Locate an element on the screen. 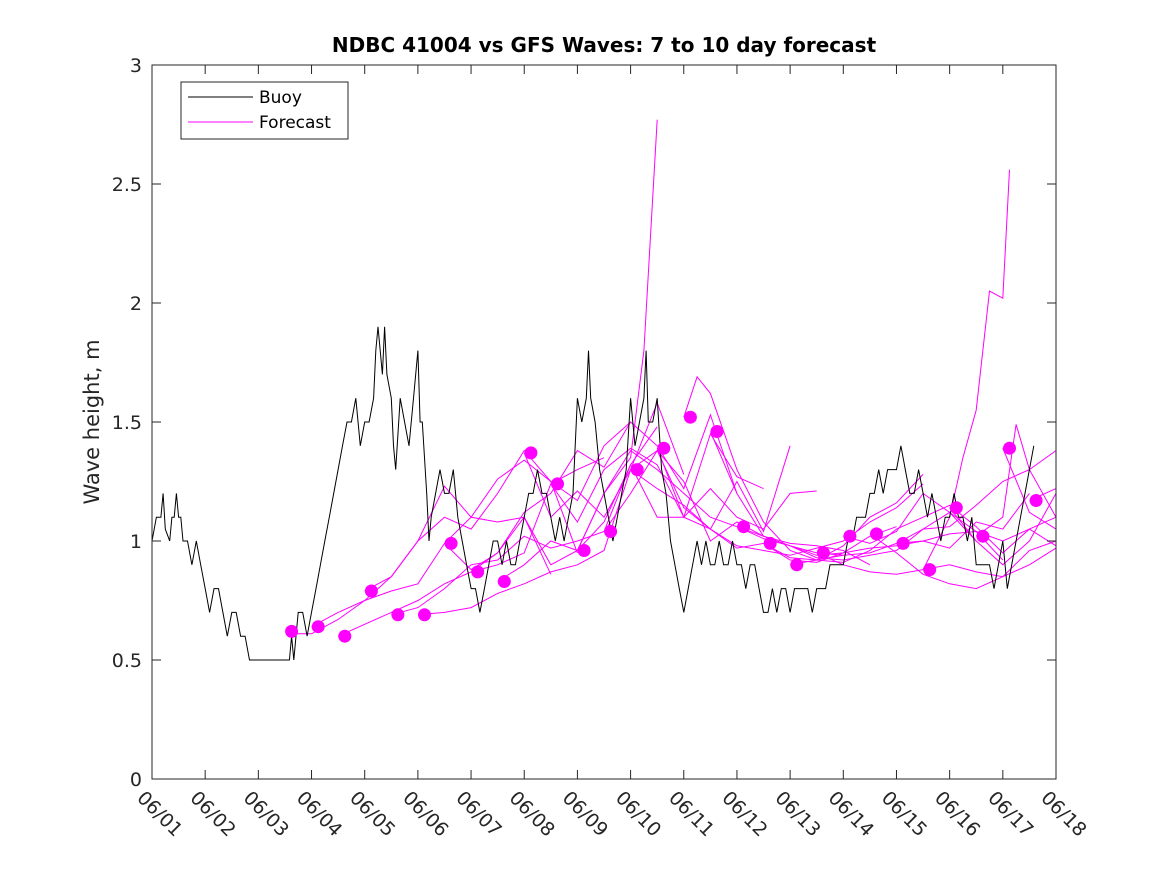  y-tick-label: 3 is located at coordinates (136, 66).